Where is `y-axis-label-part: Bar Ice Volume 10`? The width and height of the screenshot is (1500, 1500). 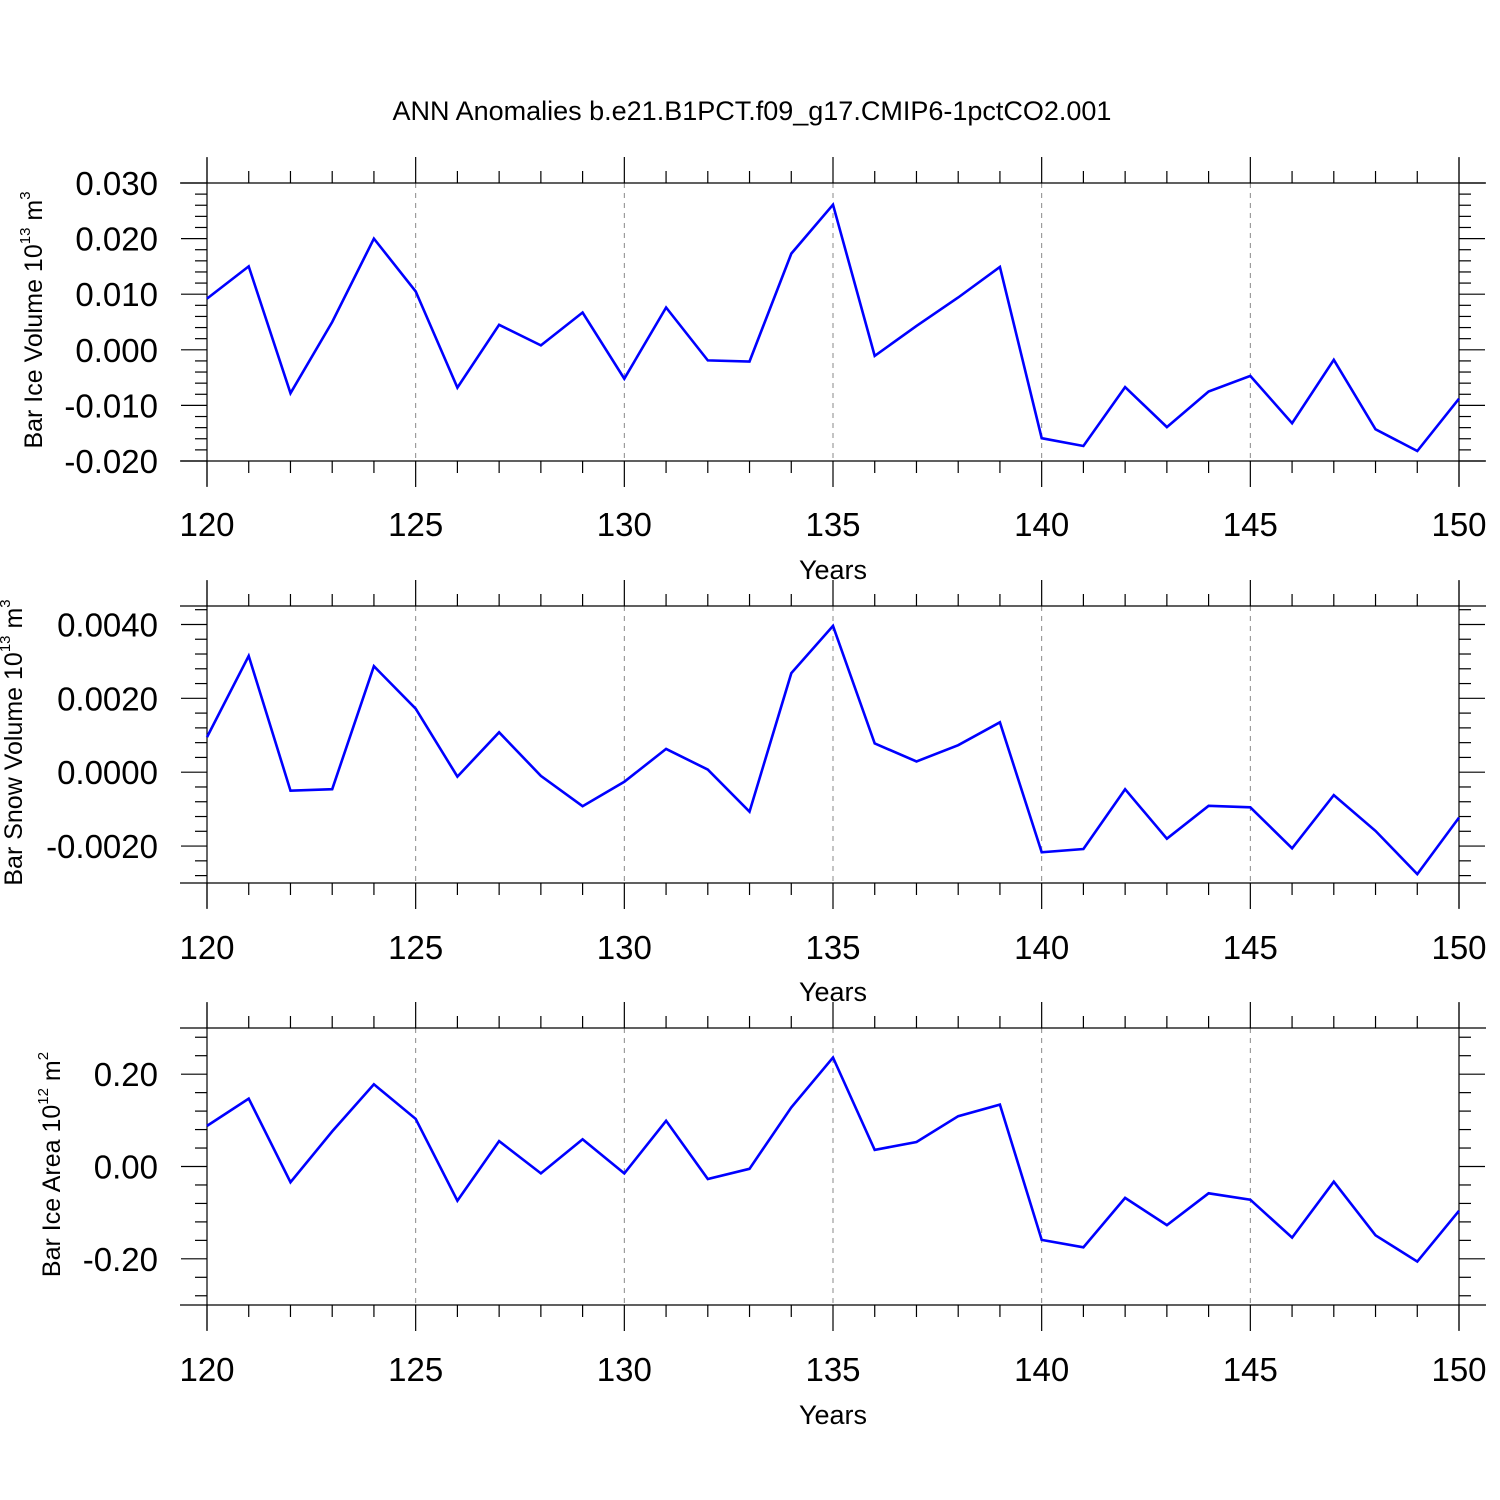
y-axis-label-part: Bar Ice Volume 10 is located at coordinates (34, 346).